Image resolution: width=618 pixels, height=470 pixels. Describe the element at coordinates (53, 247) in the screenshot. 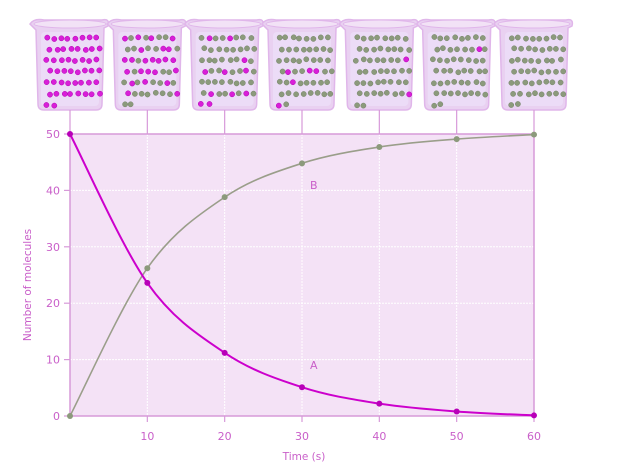

I see `y-tick-label: 30` at that location.